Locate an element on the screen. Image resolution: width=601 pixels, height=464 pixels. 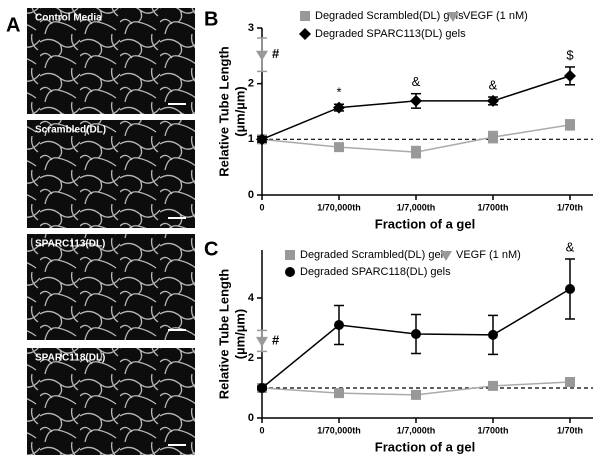
image-label: SPARC118(DL) is located at coordinates (70, 358).